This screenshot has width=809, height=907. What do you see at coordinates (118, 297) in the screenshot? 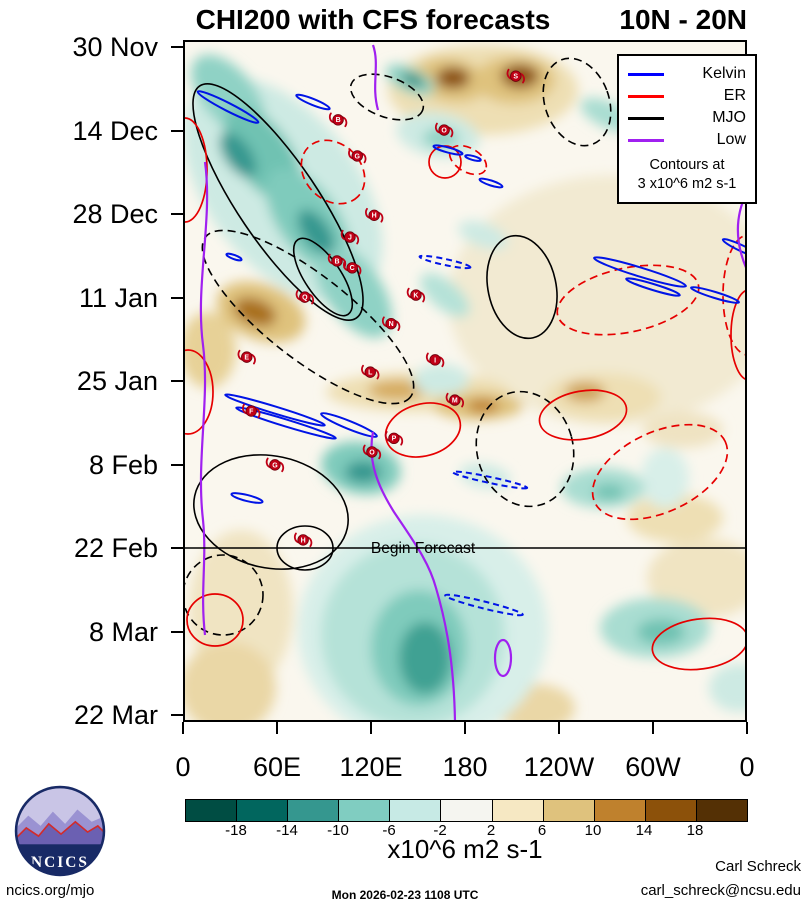
I see `y-tick-label: 11 Jan` at bounding box center [118, 297].